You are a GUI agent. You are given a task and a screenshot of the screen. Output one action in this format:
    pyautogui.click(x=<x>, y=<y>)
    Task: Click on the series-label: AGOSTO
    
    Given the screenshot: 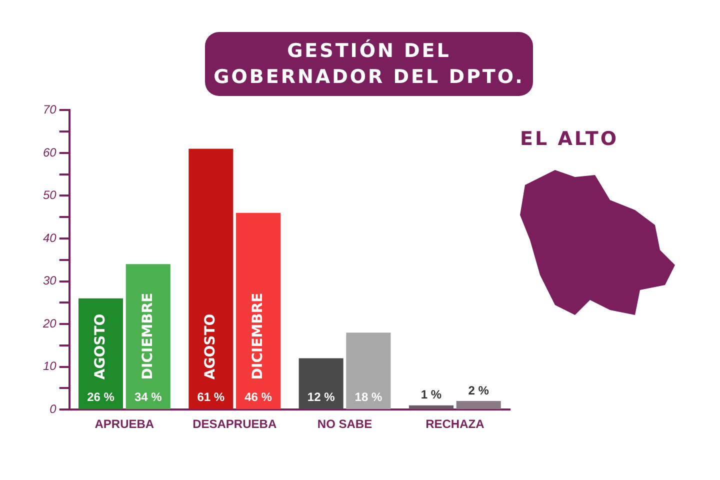 What is the action you would take?
    pyautogui.click(x=100, y=347)
    